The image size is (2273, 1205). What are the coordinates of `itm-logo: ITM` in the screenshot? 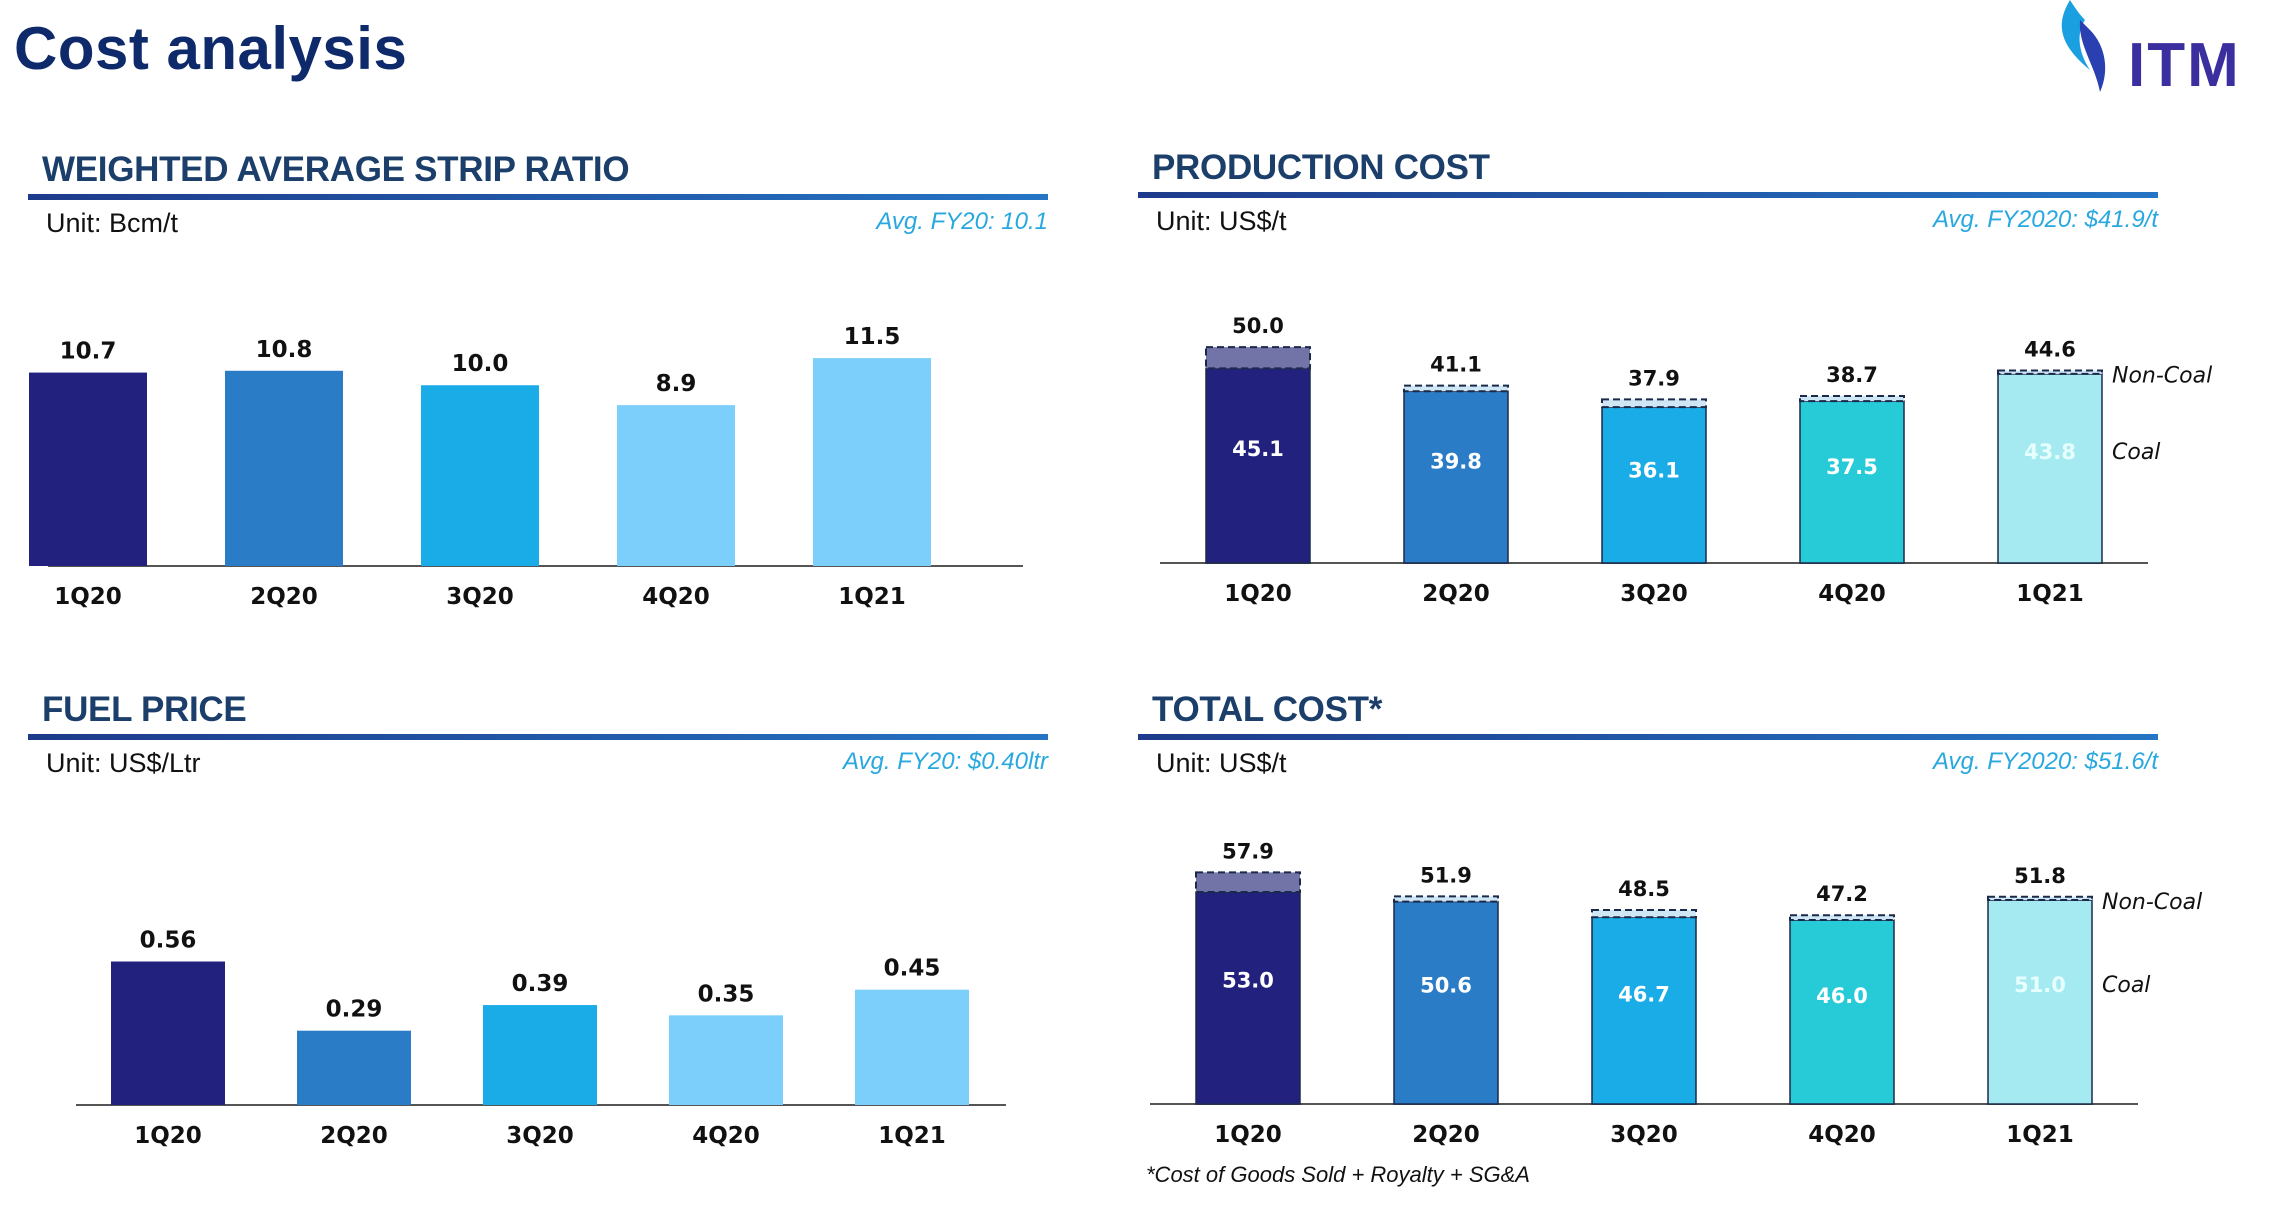 It's located at (2160, 55).